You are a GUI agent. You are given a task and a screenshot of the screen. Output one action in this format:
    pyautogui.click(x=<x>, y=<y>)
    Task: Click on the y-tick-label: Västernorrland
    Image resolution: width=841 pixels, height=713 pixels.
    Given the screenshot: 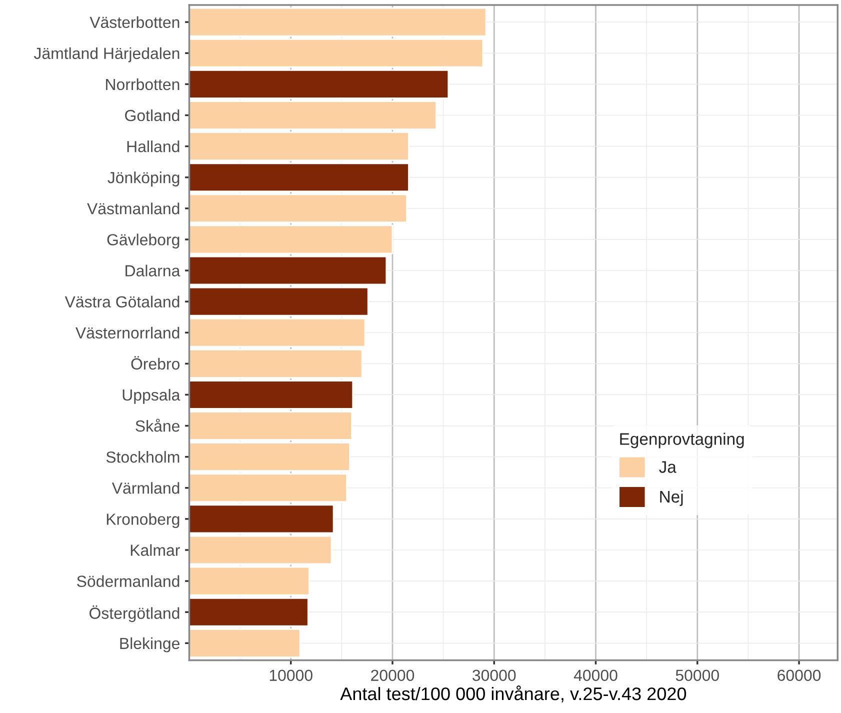 What is the action you would take?
    pyautogui.click(x=128, y=332)
    